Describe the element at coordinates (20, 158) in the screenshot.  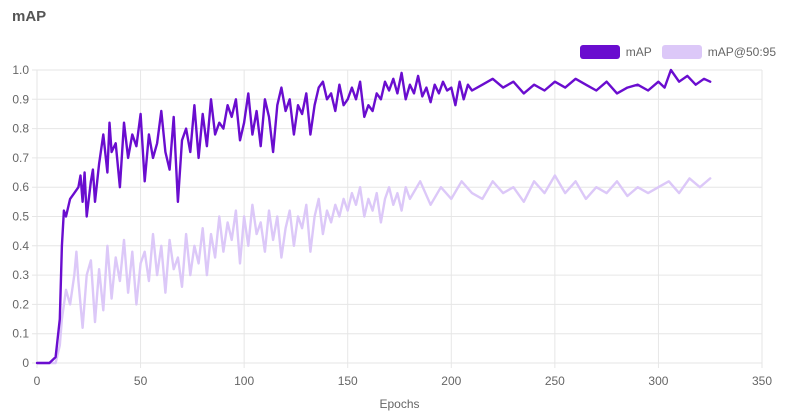
I see `y-tick-label: 0.7` at that location.